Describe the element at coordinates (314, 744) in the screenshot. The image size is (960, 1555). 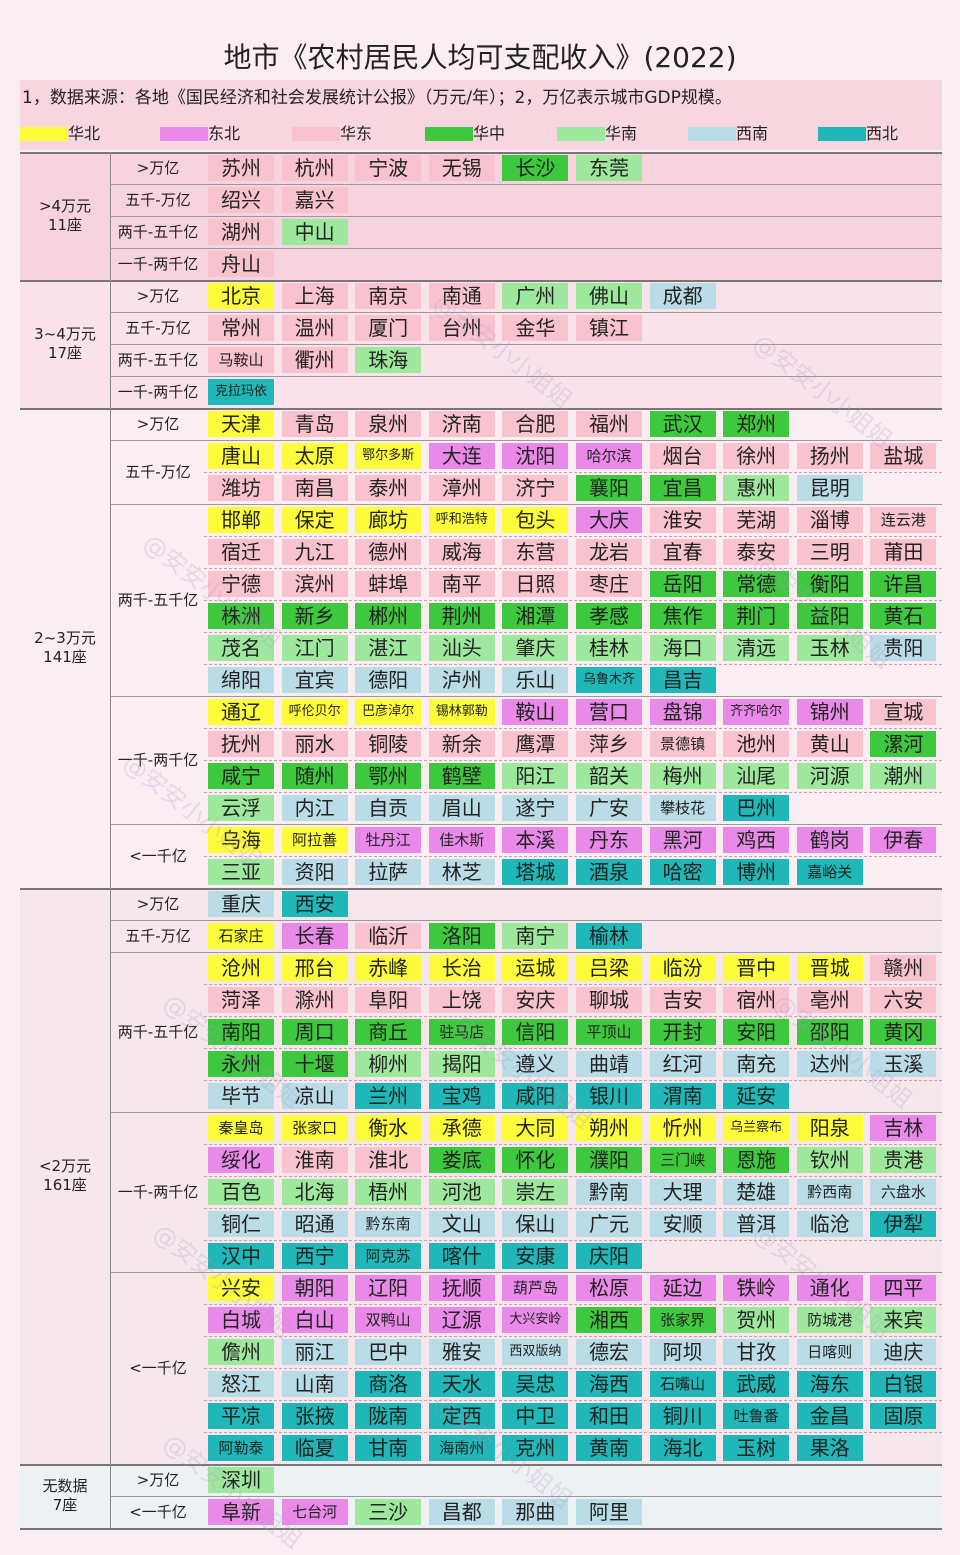
I see `city-cell: 丽水` at that location.